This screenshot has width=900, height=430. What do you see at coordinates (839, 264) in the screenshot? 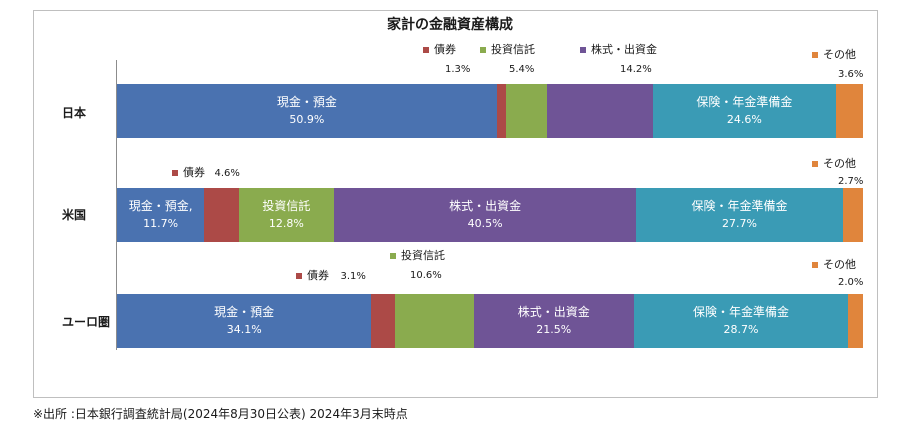
I see `annotation-euro-other-name: その他` at bounding box center [839, 264].